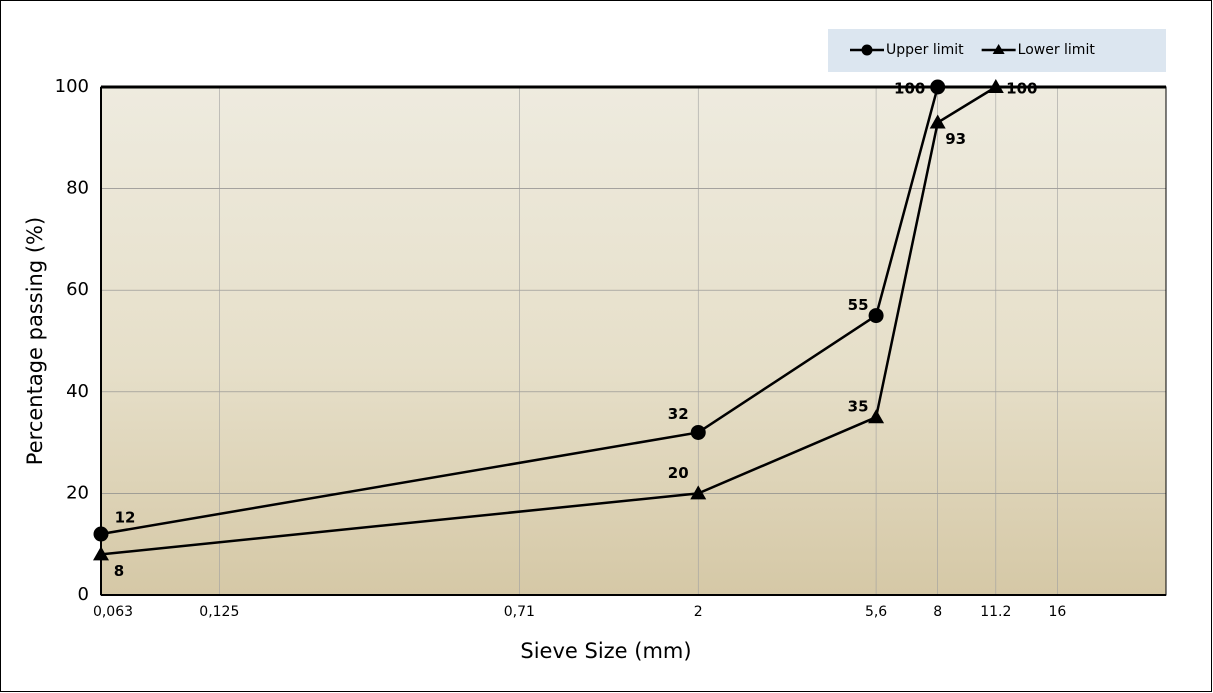 The image size is (1213, 693). Describe the element at coordinates (698, 612) in the screenshot. I see `x-tick-label: 2` at that location.